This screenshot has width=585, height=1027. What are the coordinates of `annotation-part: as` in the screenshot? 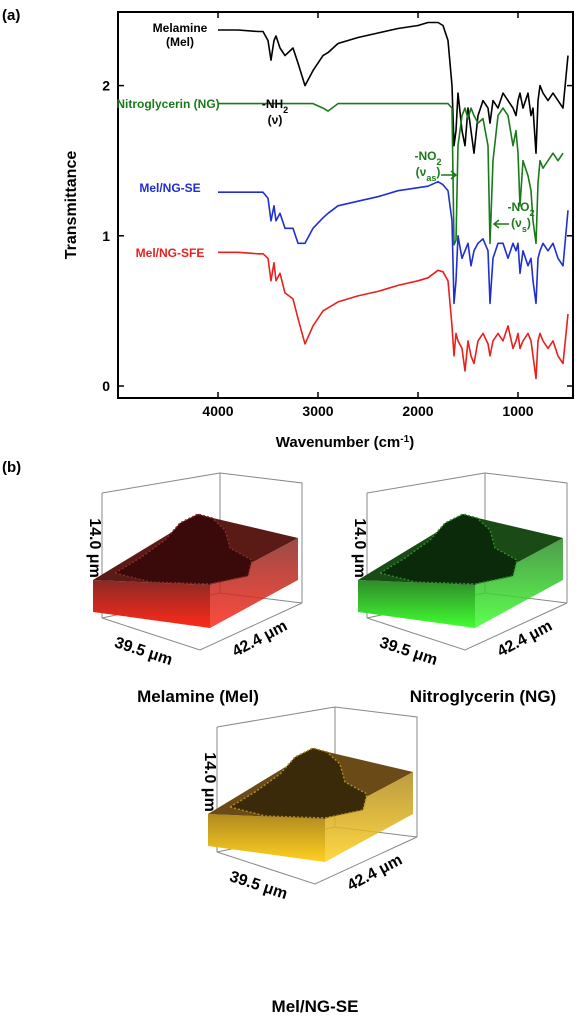 It's located at (431, 178).